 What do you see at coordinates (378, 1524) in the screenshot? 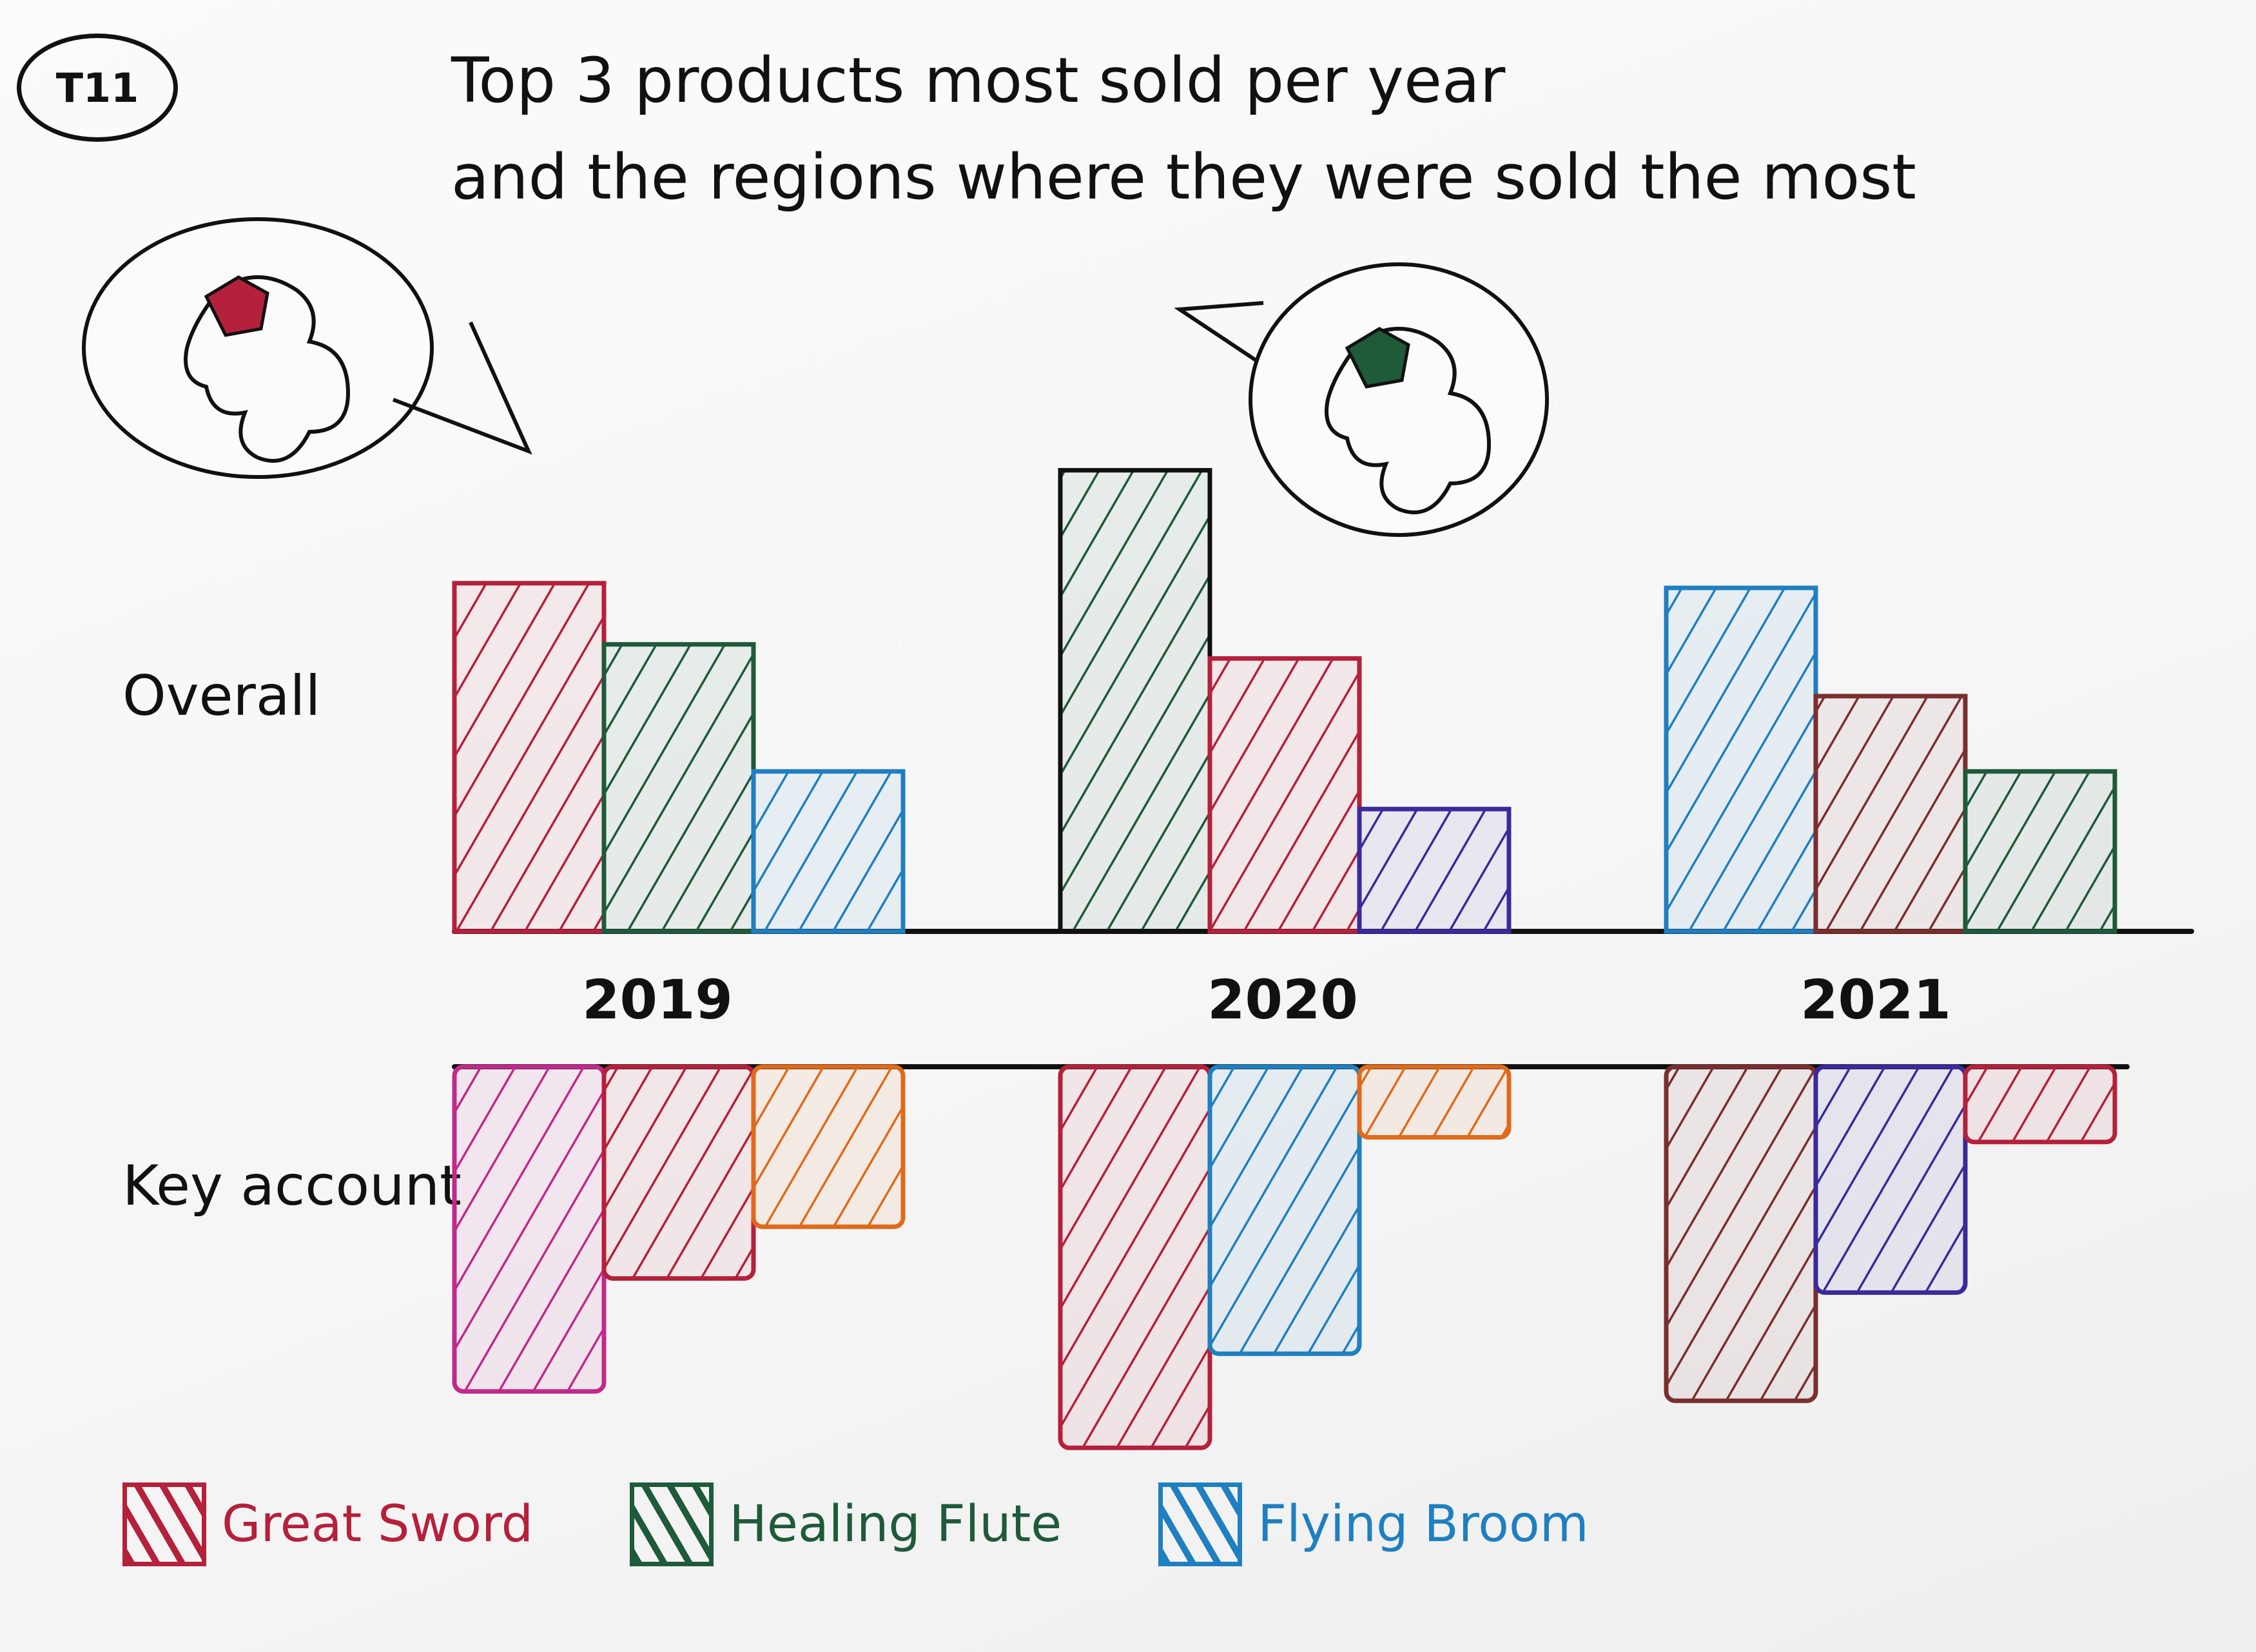
I see `legend-label: Great Sword` at bounding box center [378, 1524].